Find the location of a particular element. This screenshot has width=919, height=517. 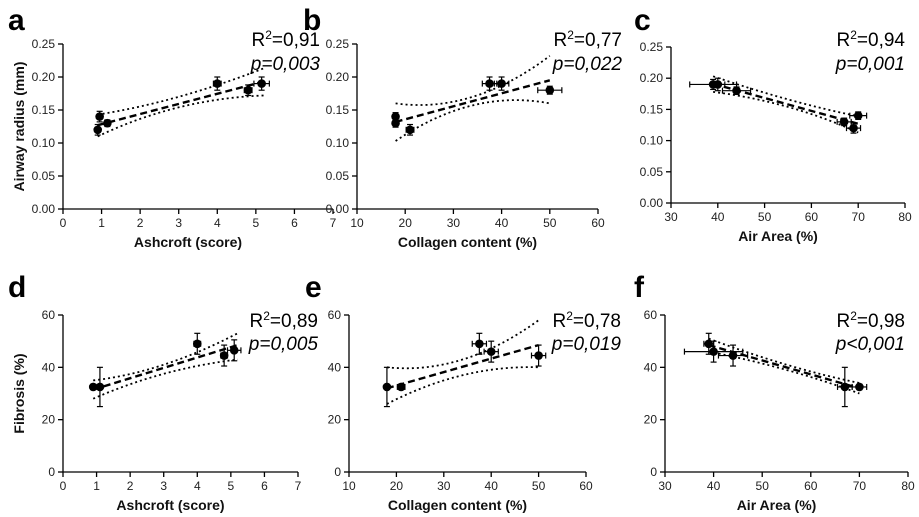

x-tick-label: 0 is located at coordinates (63, 486).